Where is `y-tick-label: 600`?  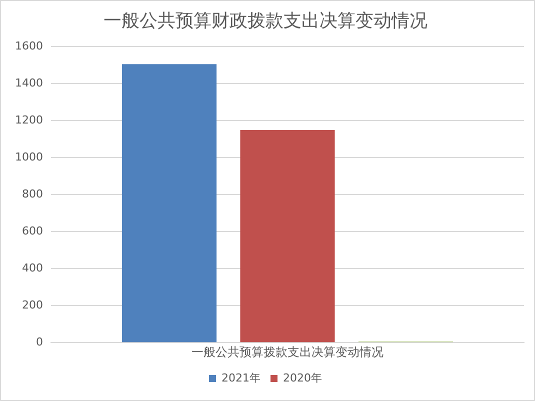 y-tick-label: 600 is located at coordinates (32, 231).